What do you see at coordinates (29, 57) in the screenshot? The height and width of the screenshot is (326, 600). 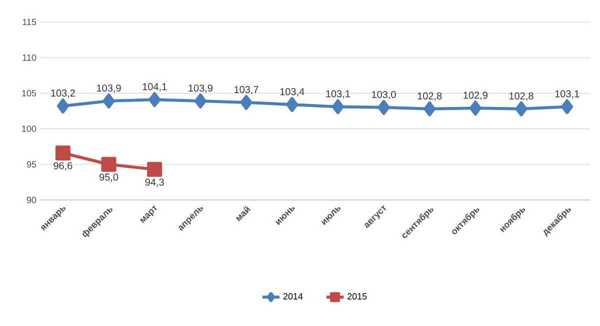 I see `y-tick-label: 110` at bounding box center [29, 57].